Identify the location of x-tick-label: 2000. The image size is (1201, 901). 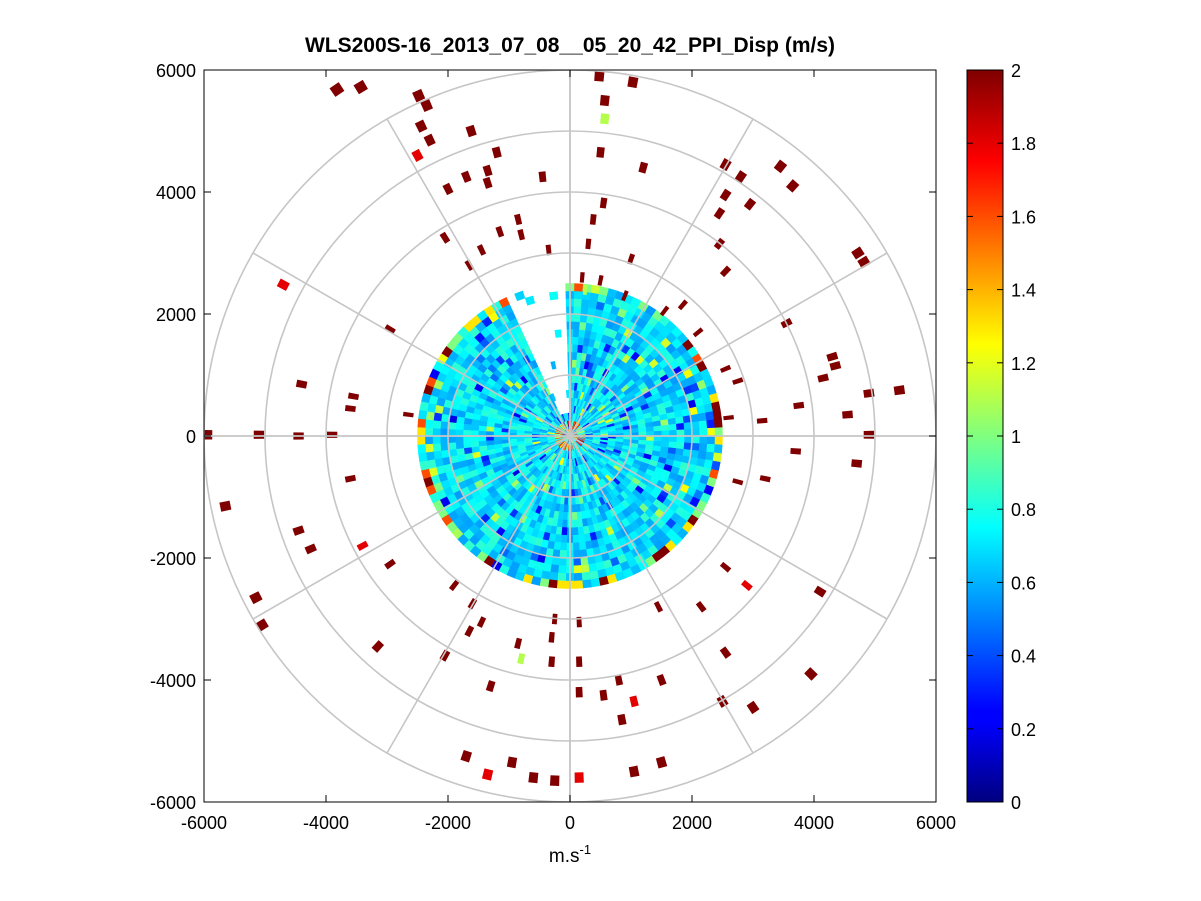
(692, 823).